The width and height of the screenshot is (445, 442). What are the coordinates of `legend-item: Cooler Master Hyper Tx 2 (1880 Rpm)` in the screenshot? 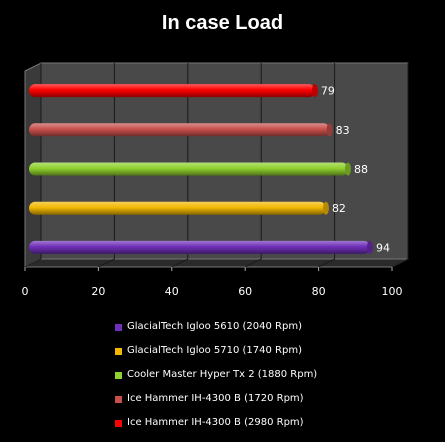 It's located at (275, 375).